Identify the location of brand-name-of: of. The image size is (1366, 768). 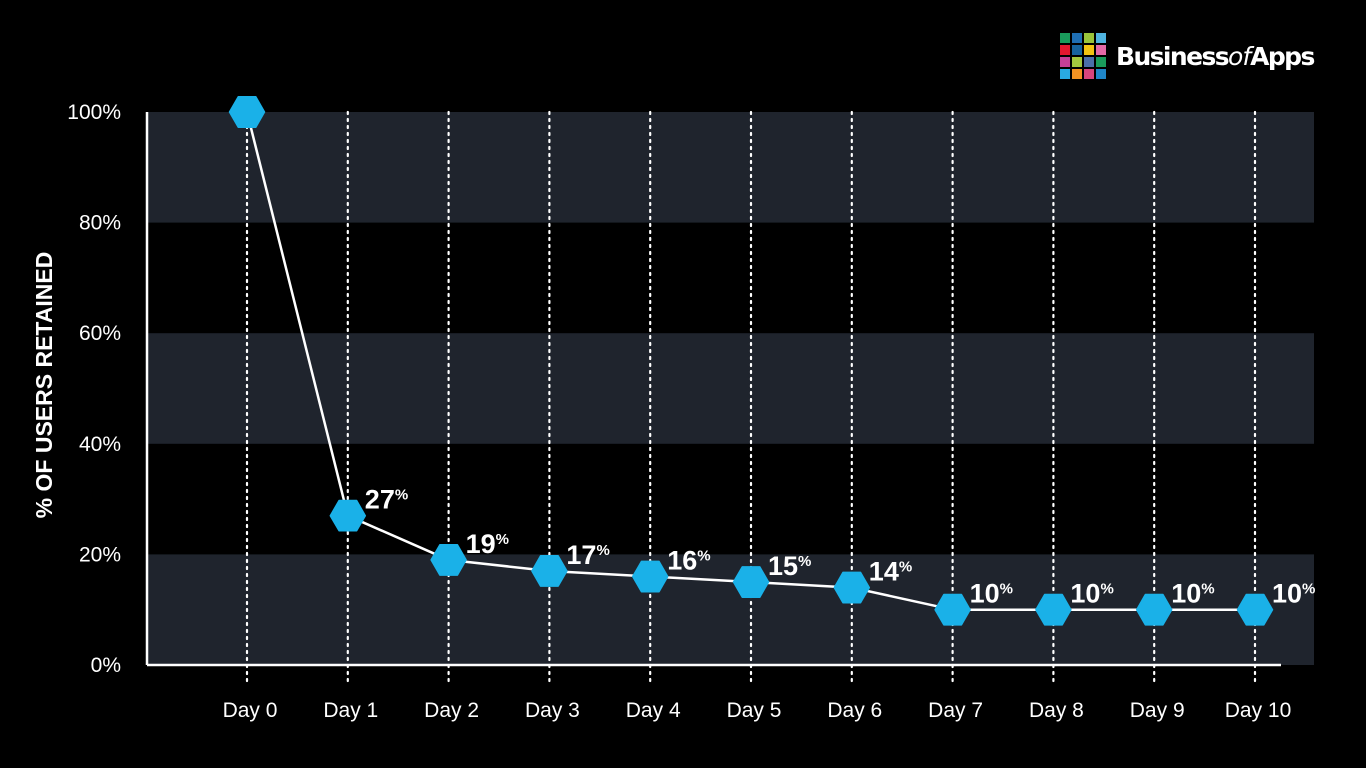
(1239, 56).